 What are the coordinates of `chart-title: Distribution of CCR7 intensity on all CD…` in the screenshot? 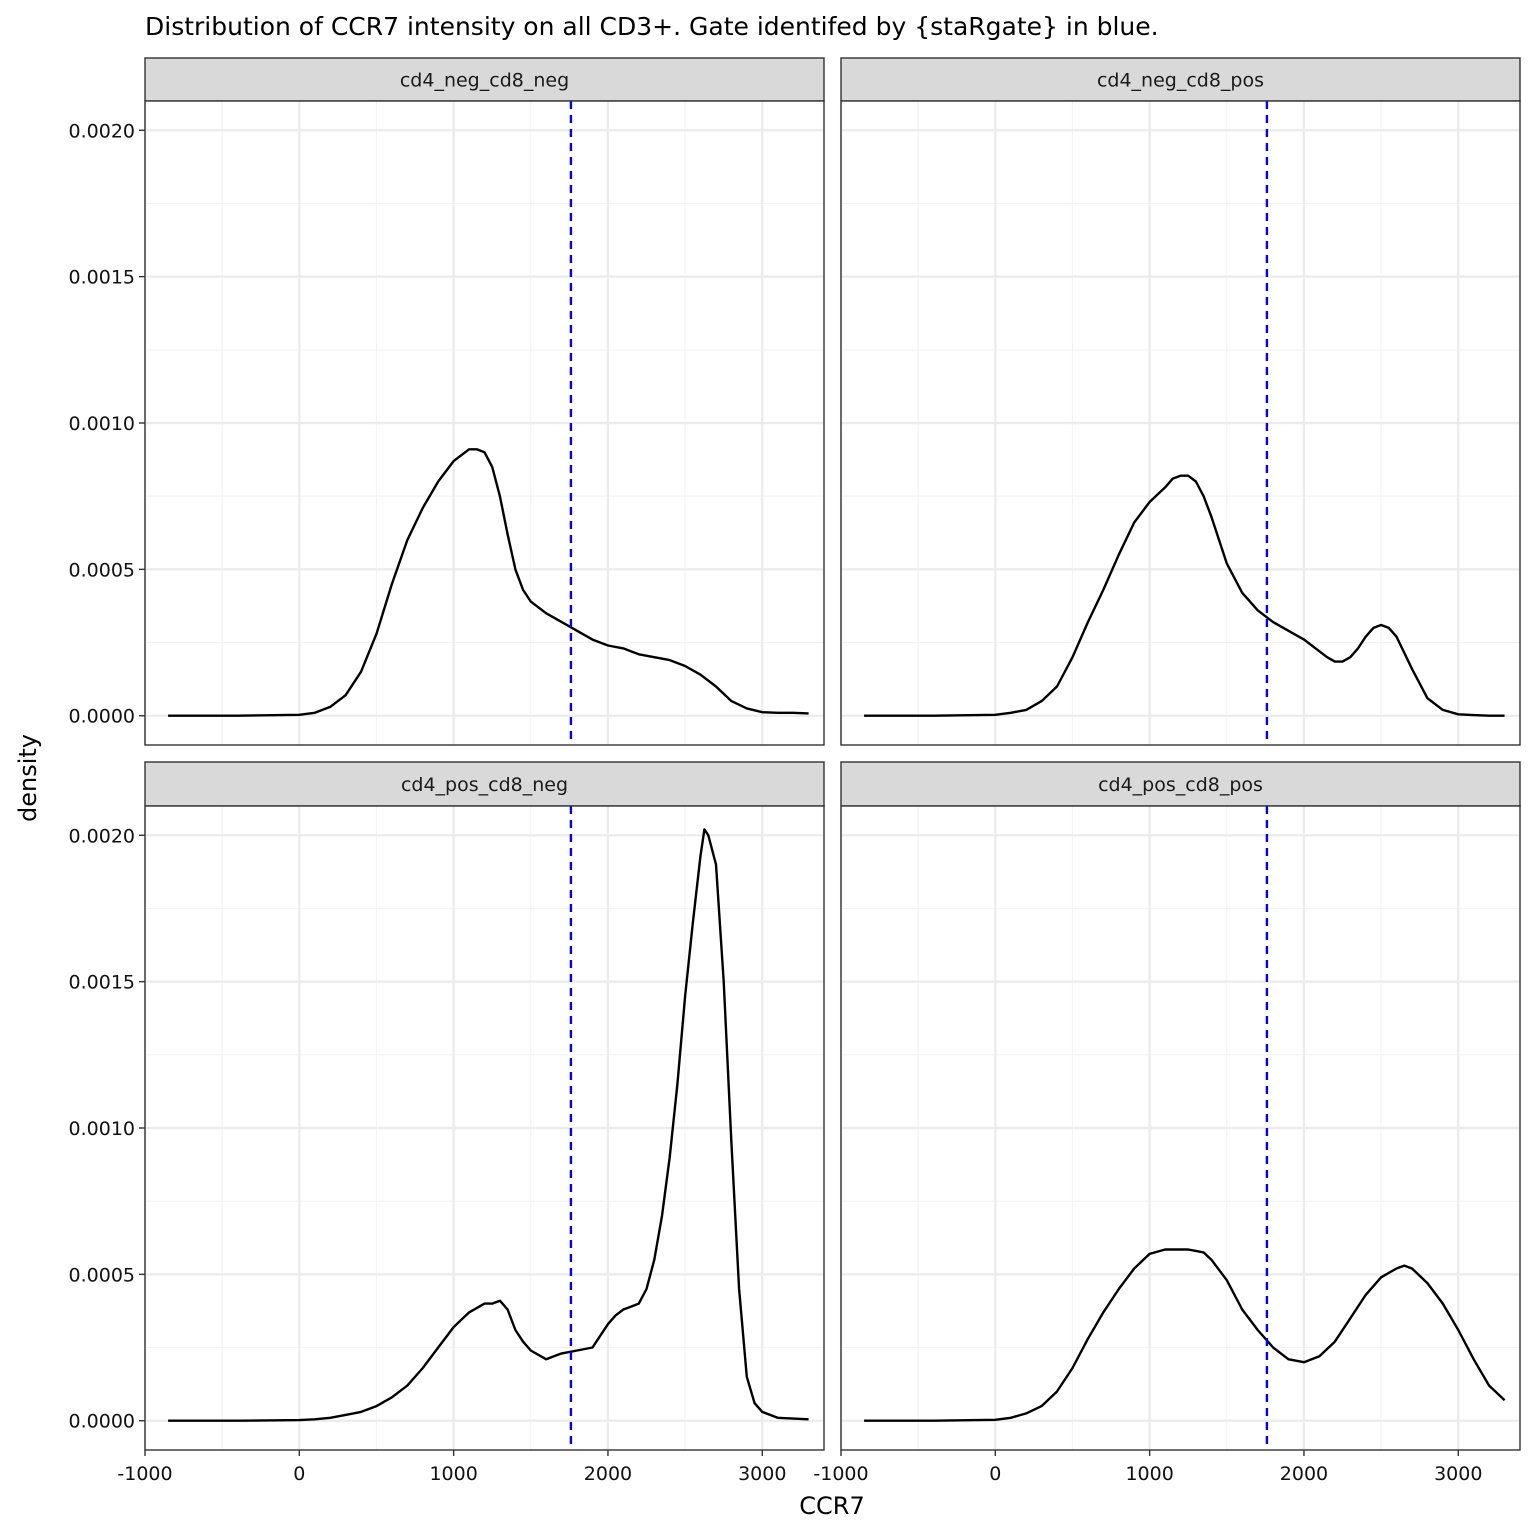 It's located at (652, 26).